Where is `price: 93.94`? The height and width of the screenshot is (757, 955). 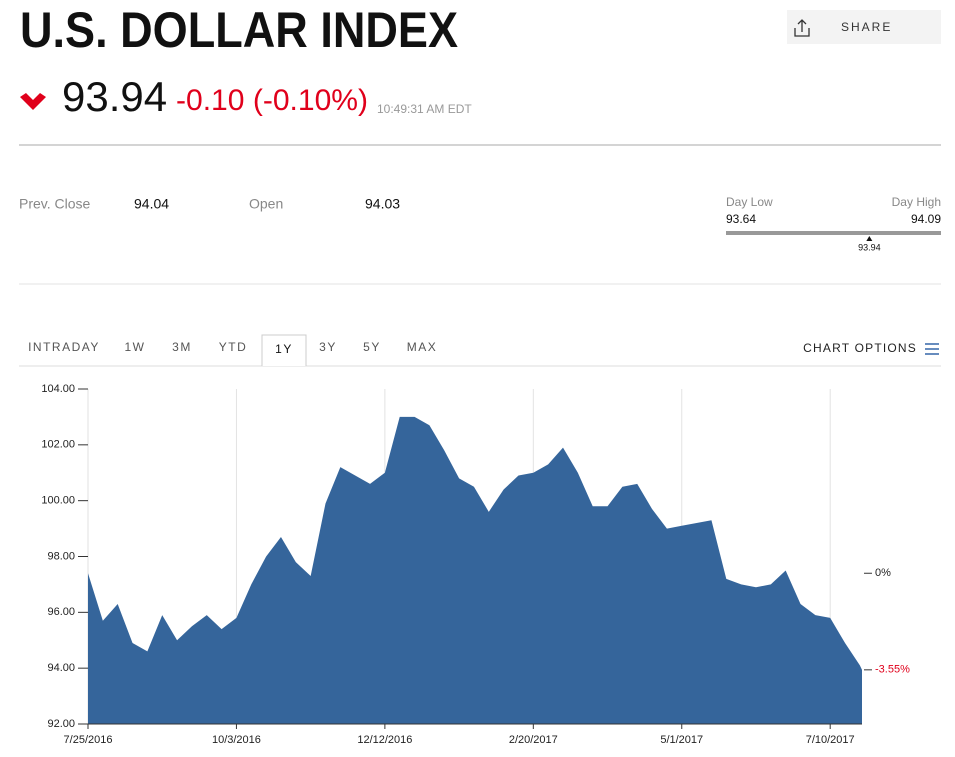
price: 93.94 is located at coordinates (114, 96).